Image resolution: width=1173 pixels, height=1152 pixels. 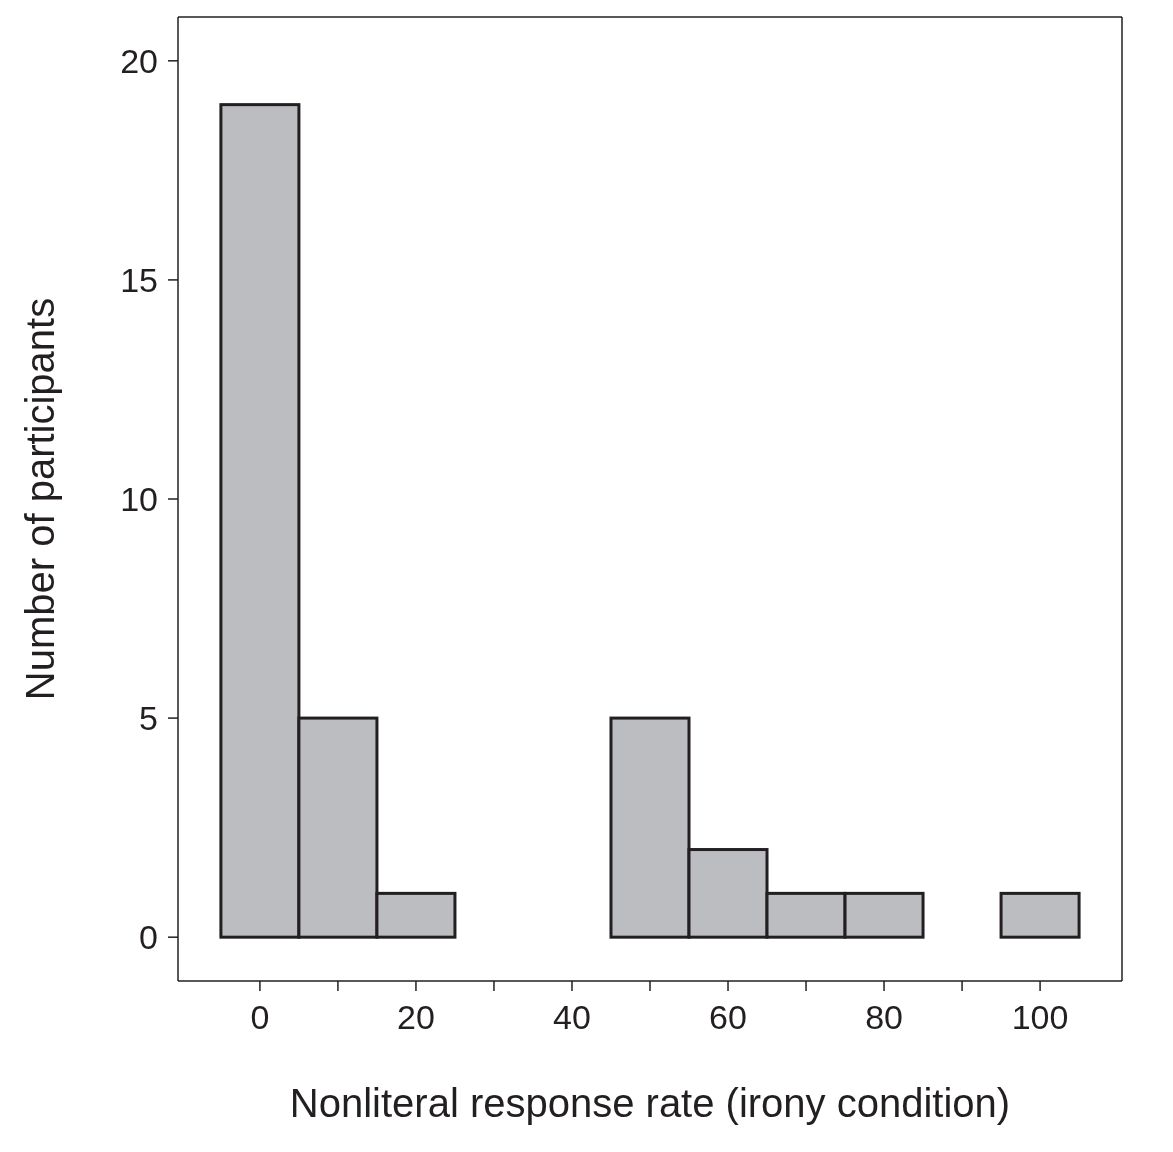 I want to click on y-tick-label: 20, so click(x=139, y=60).